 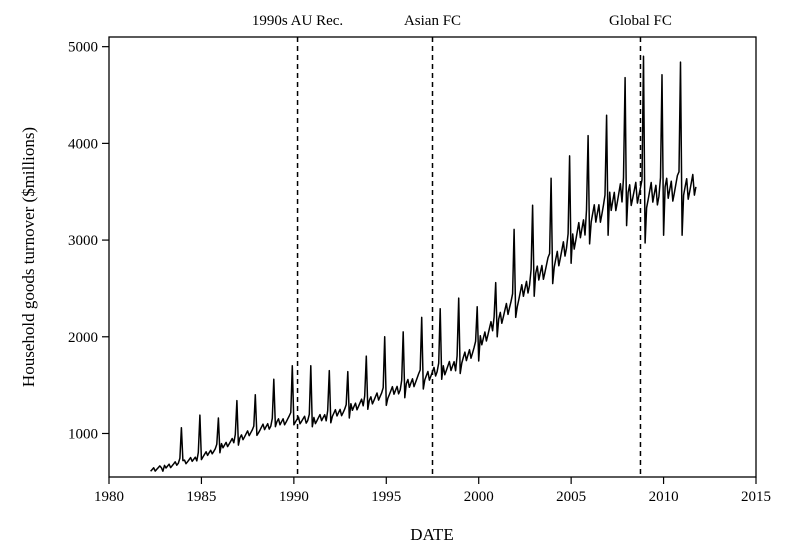 I want to click on x-tick-label: 1985, so click(x=201, y=497).